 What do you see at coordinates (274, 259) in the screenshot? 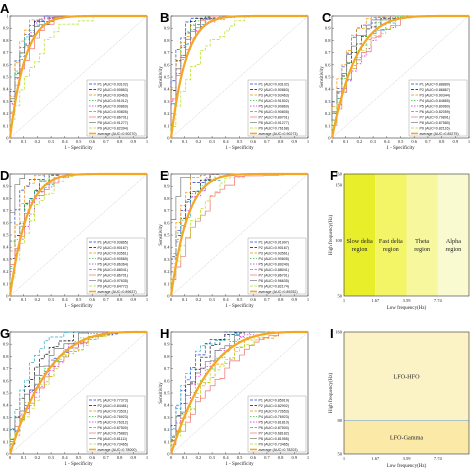
I see `legend-entry: P4 (AUC=0.90605)` at bounding box center [274, 259].